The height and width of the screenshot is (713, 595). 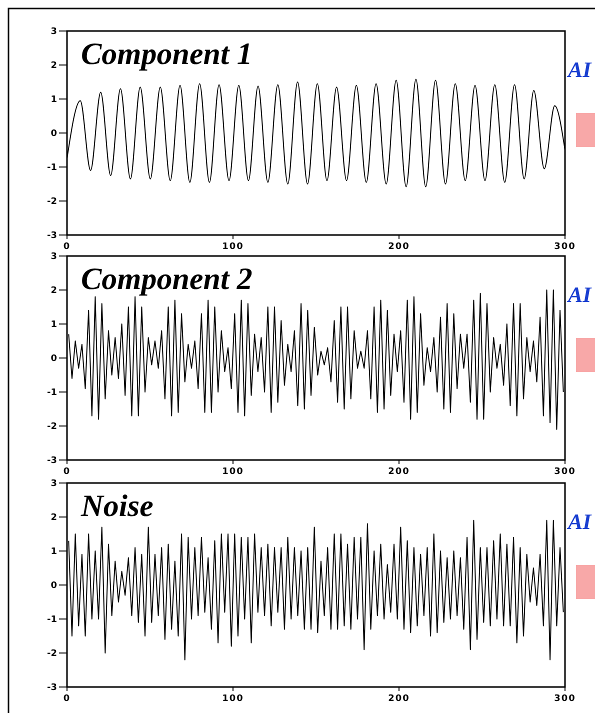 What do you see at coordinates (117, 505) in the screenshot?
I see `chart-title: Noise` at bounding box center [117, 505].